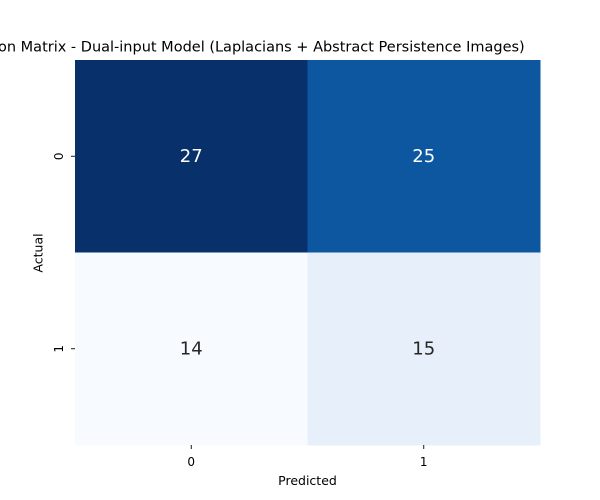  What do you see at coordinates (38, 252) in the screenshot?
I see `y-axis-label: Actual` at bounding box center [38, 252].